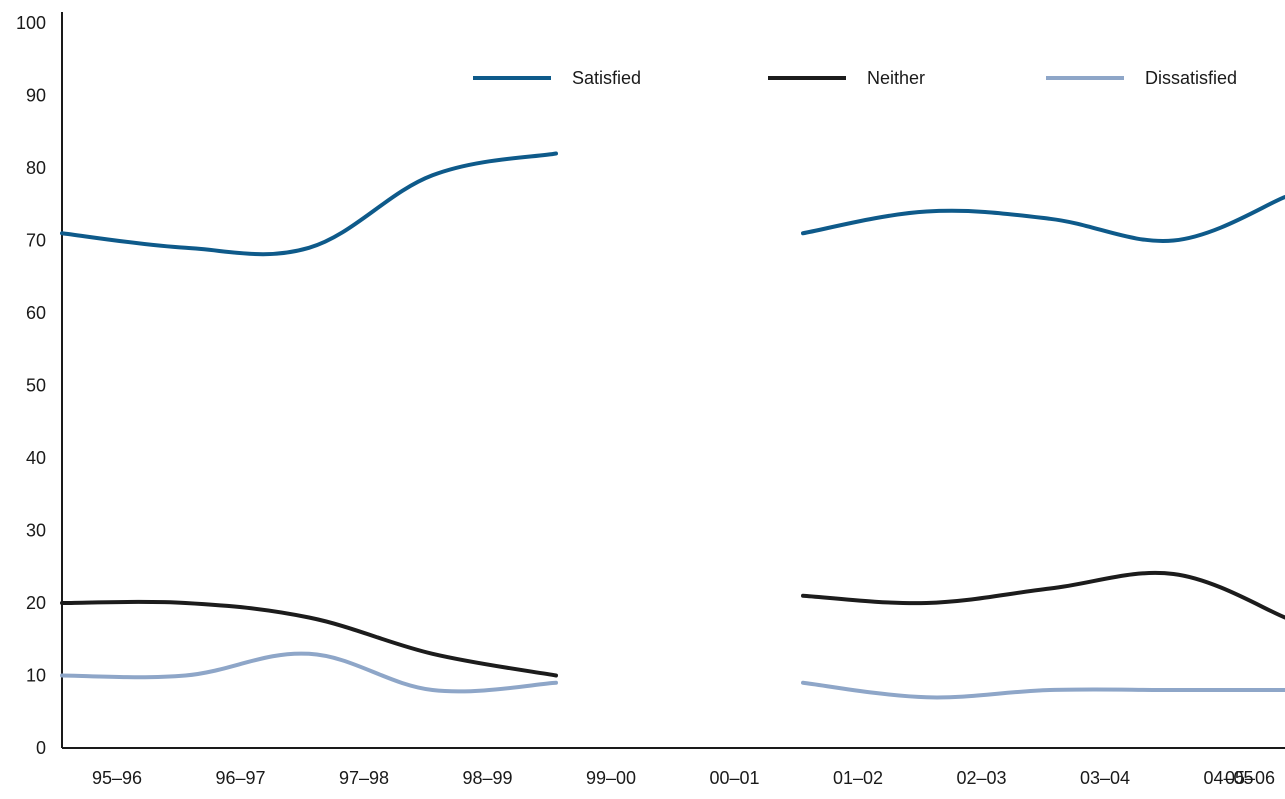 Image resolution: width=1285 pixels, height=799 pixels. I want to click on legend: Satisfied Neither Dissatisfied, so click(855, 78).